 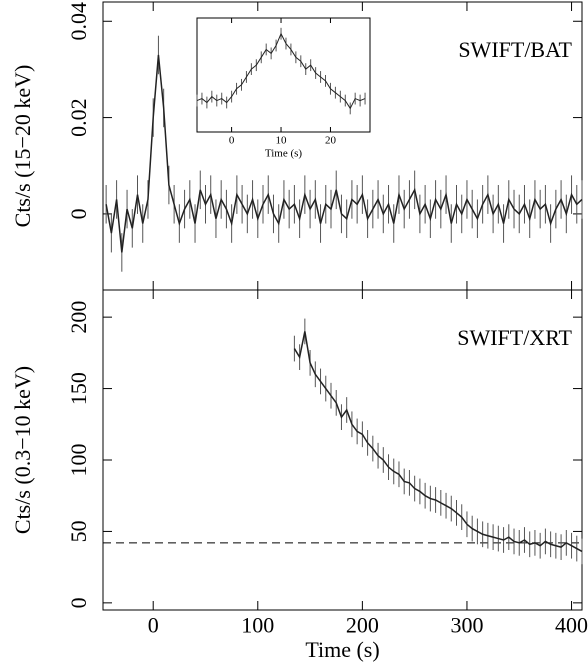 What do you see at coordinates (78, 317) in the screenshot?
I see `y-tick-label: 200` at bounding box center [78, 317].